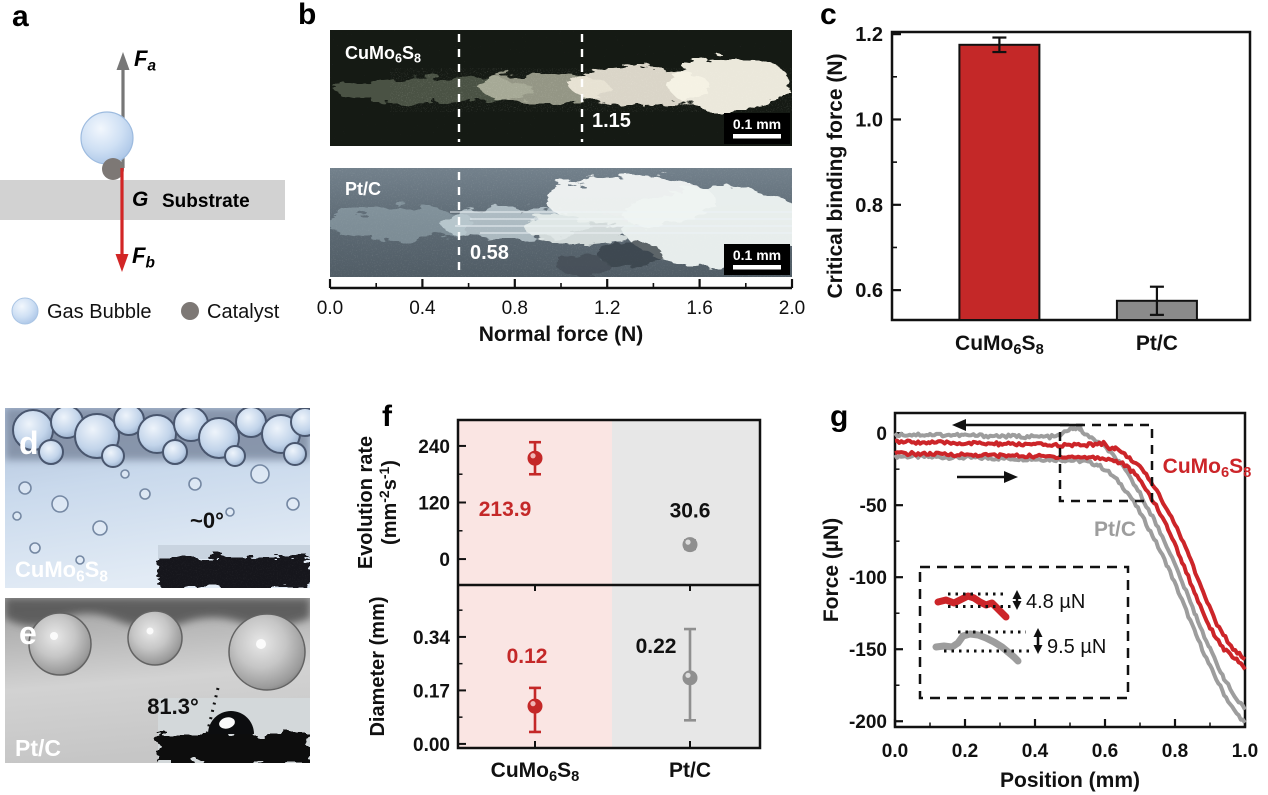 The width and height of the screenshot is (1268, 795). Describe the element at coordinates (1055, 602) in the screenshot. I see `inset-step-label-red: 4.8 µN` at that location.